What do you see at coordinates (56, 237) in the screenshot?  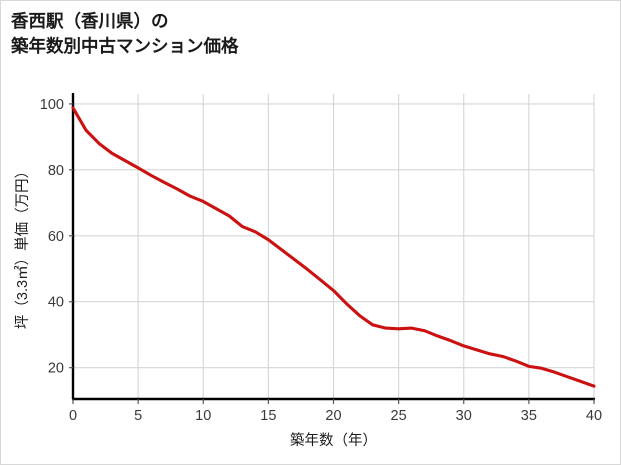 I see `y-axis-tick-label: 60` at bounding box center [56, 237].